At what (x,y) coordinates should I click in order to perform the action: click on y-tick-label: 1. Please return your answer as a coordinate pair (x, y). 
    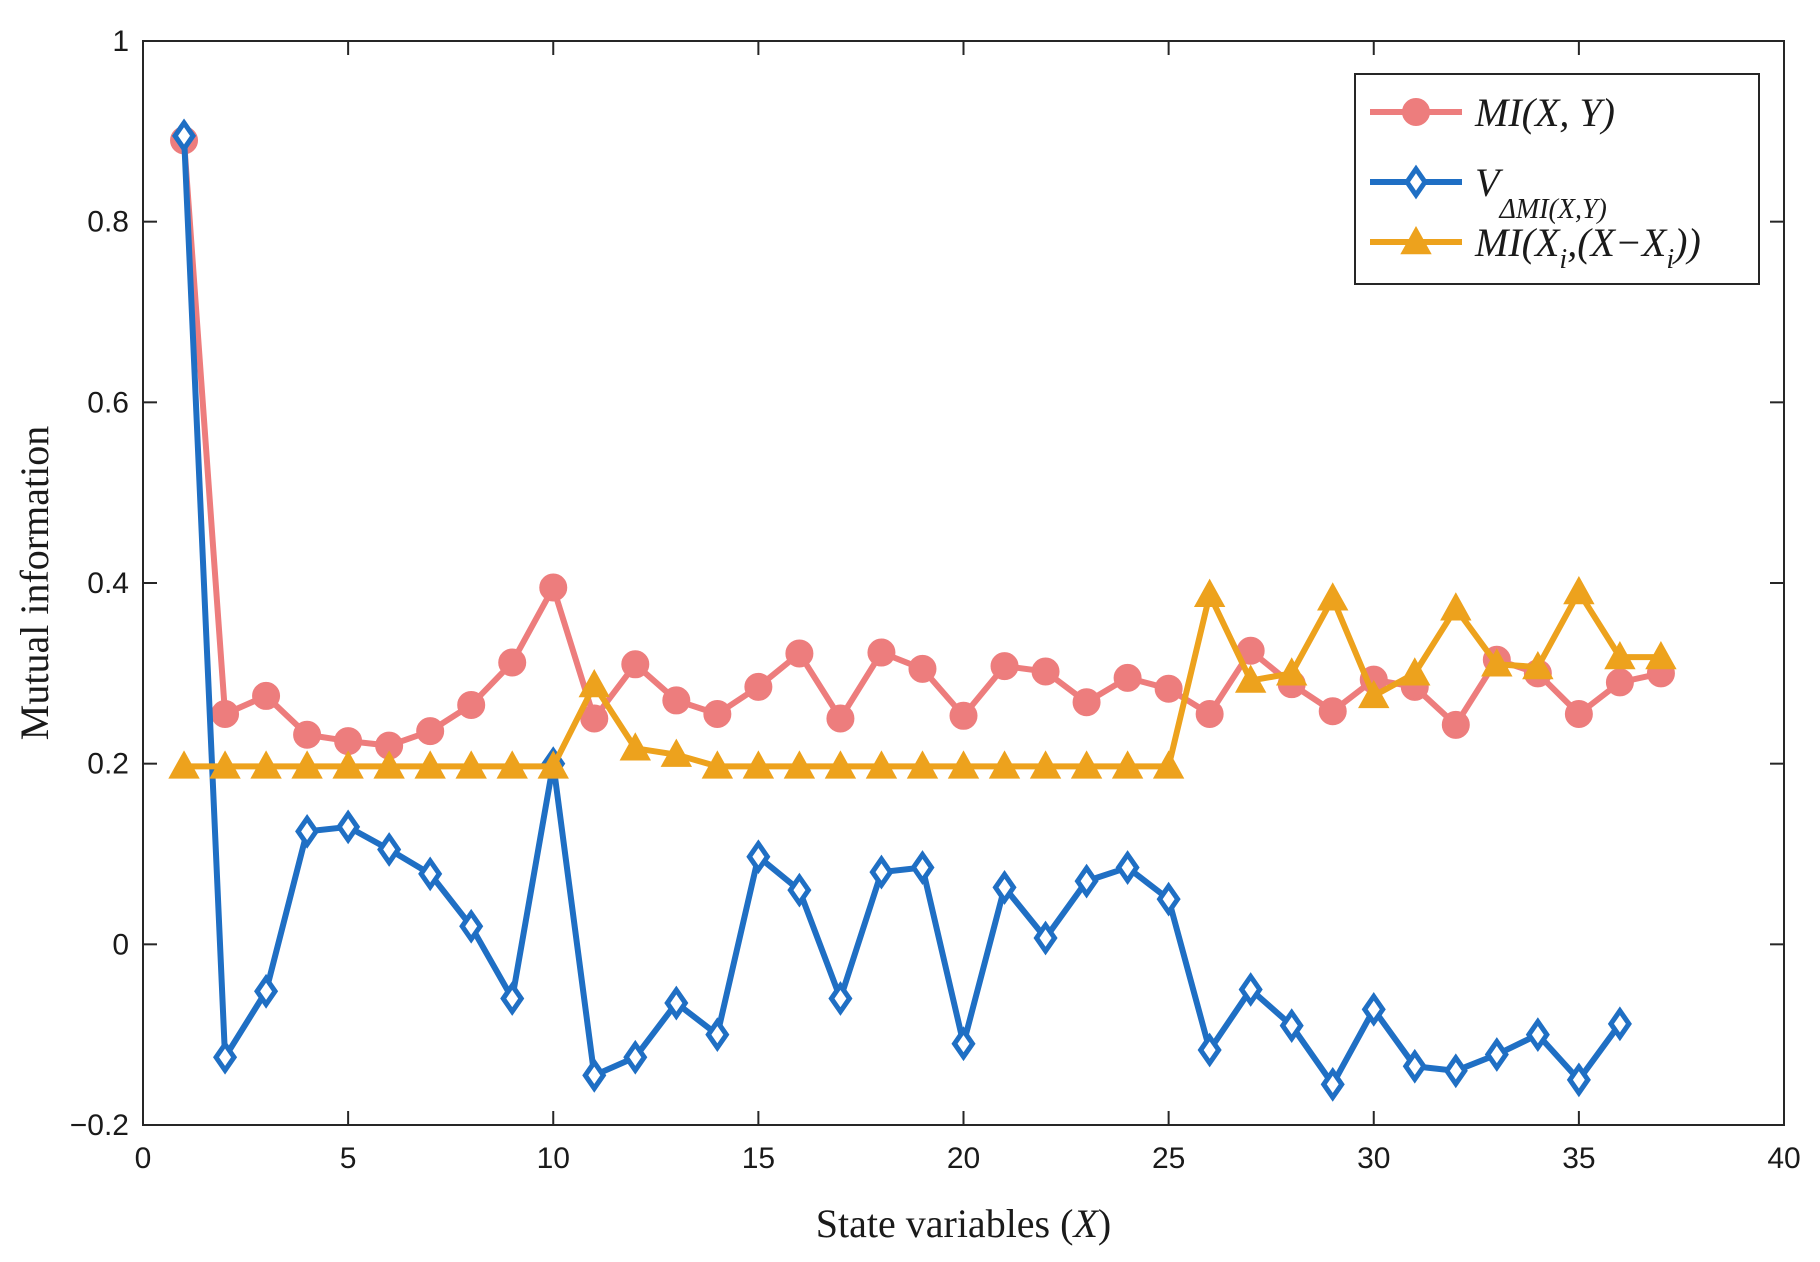
    Looking at the image, I should click on (120, 41).